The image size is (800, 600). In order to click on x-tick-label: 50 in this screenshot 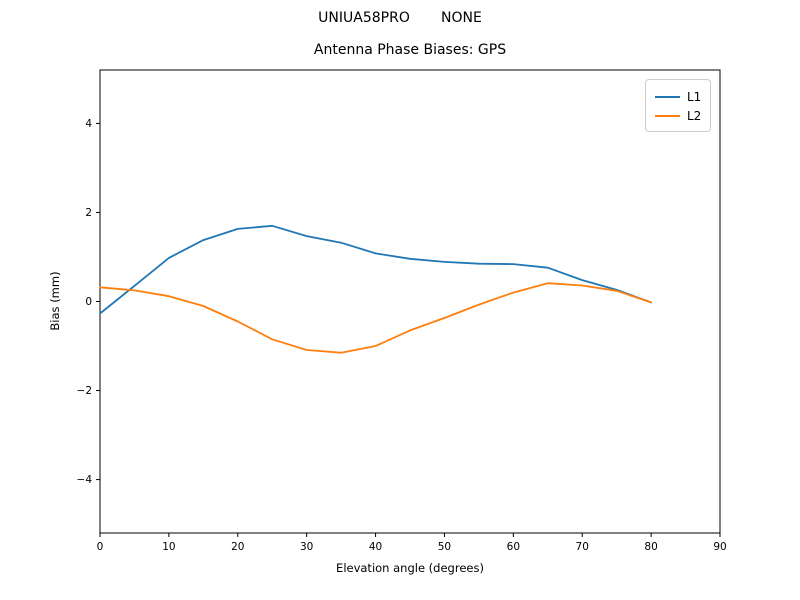, I will do `click(444, 547)`.